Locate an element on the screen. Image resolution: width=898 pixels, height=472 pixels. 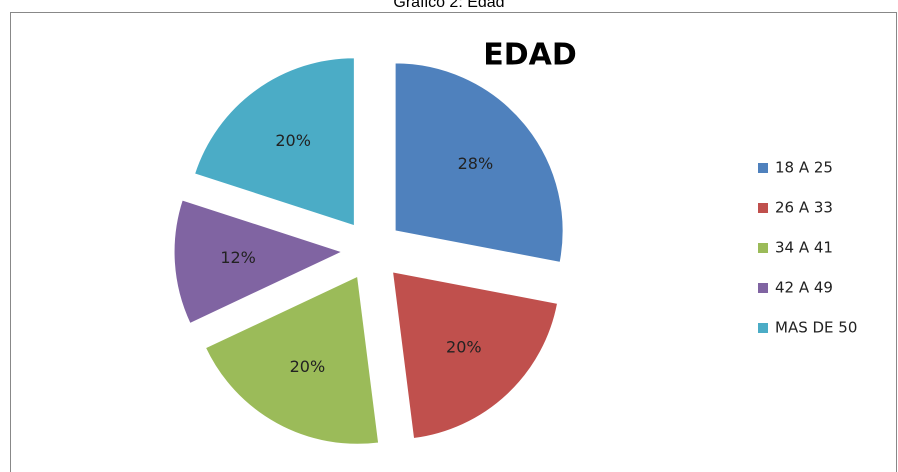
chart-caption: Grafico 2: Edad is located at coordinates (448, 5).